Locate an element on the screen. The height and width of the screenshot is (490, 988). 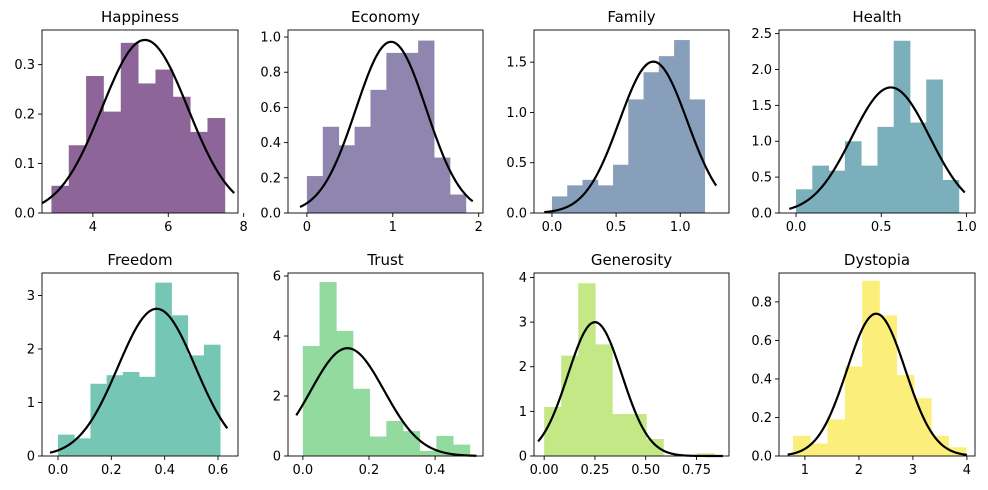
subplot-health: 0.0 0.5 1.0 0.0 0.5 1.0 1.5 2.0 2.5 Health is located at coordinates (864, 121).